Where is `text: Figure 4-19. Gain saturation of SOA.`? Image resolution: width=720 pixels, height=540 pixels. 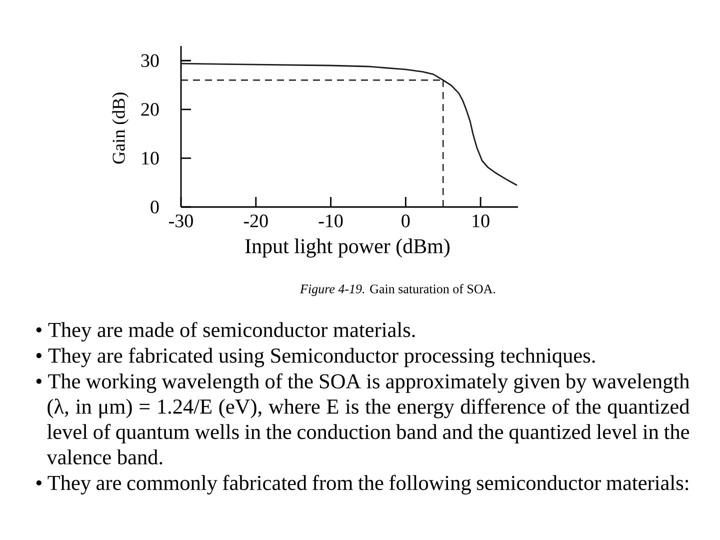 text: Figure 4-19. Gain saturation of SOA. is located at coordinates (398, 290).